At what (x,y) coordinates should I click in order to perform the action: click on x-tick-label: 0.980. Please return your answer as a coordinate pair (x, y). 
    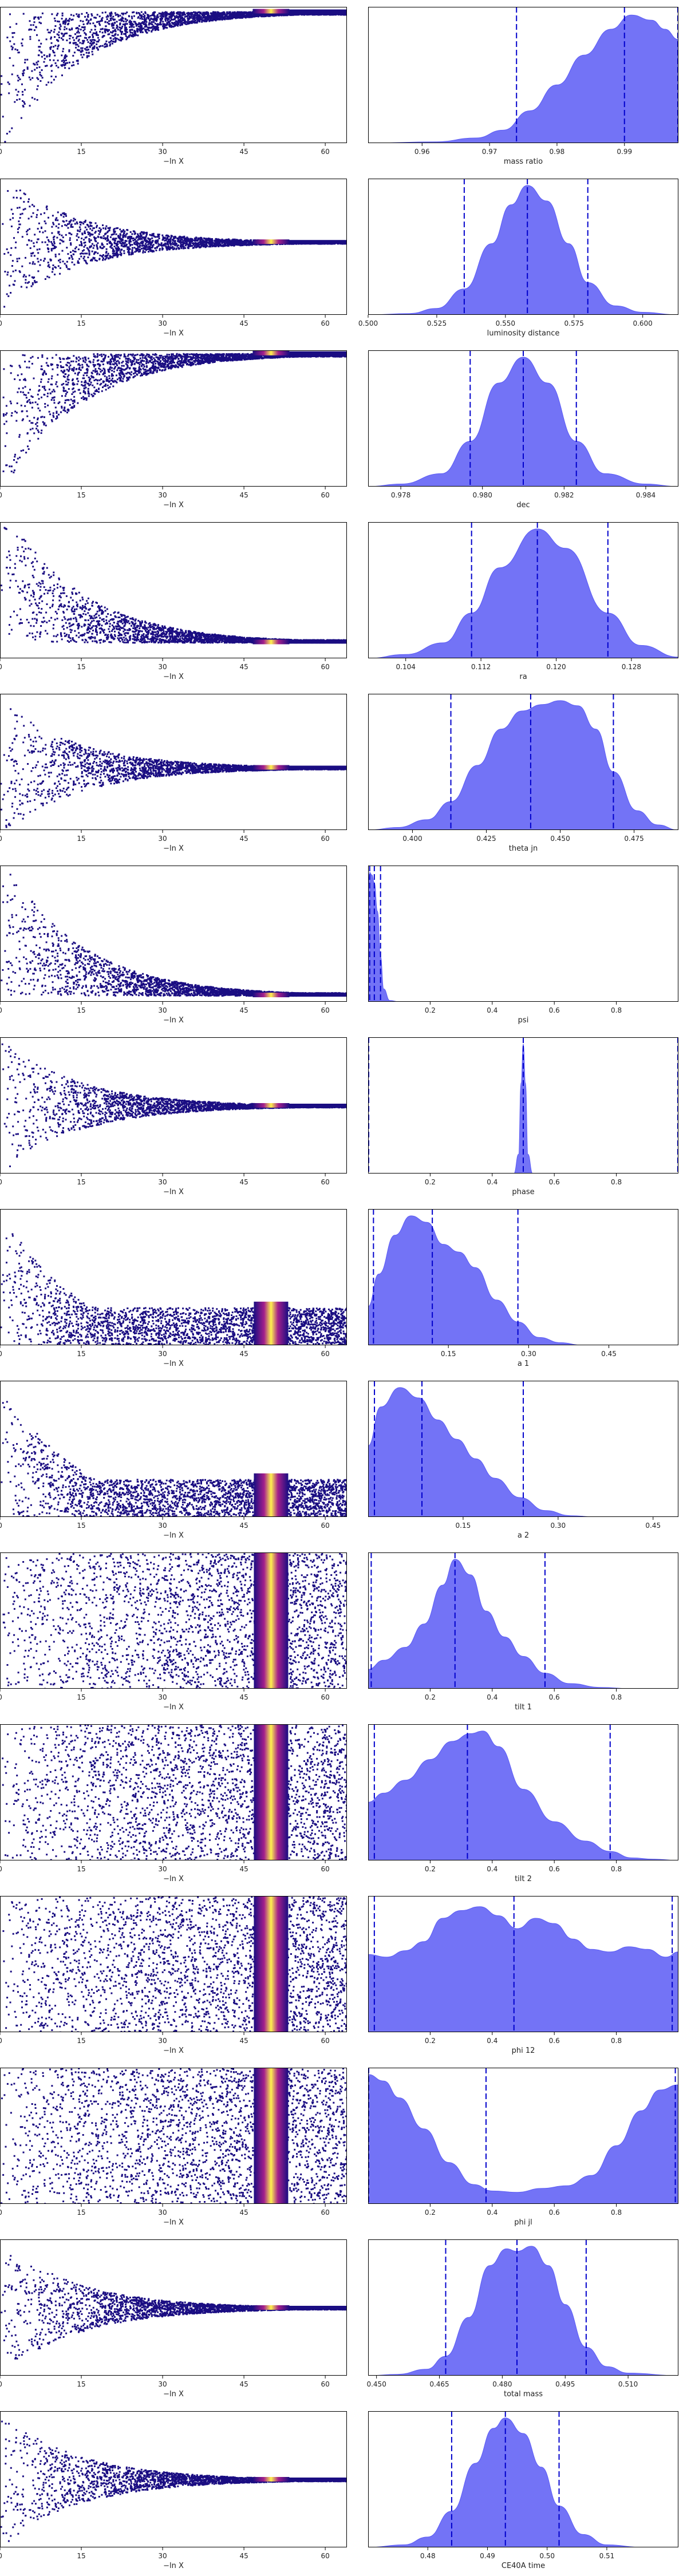
    Looking at the image, I should click on (483, 495).